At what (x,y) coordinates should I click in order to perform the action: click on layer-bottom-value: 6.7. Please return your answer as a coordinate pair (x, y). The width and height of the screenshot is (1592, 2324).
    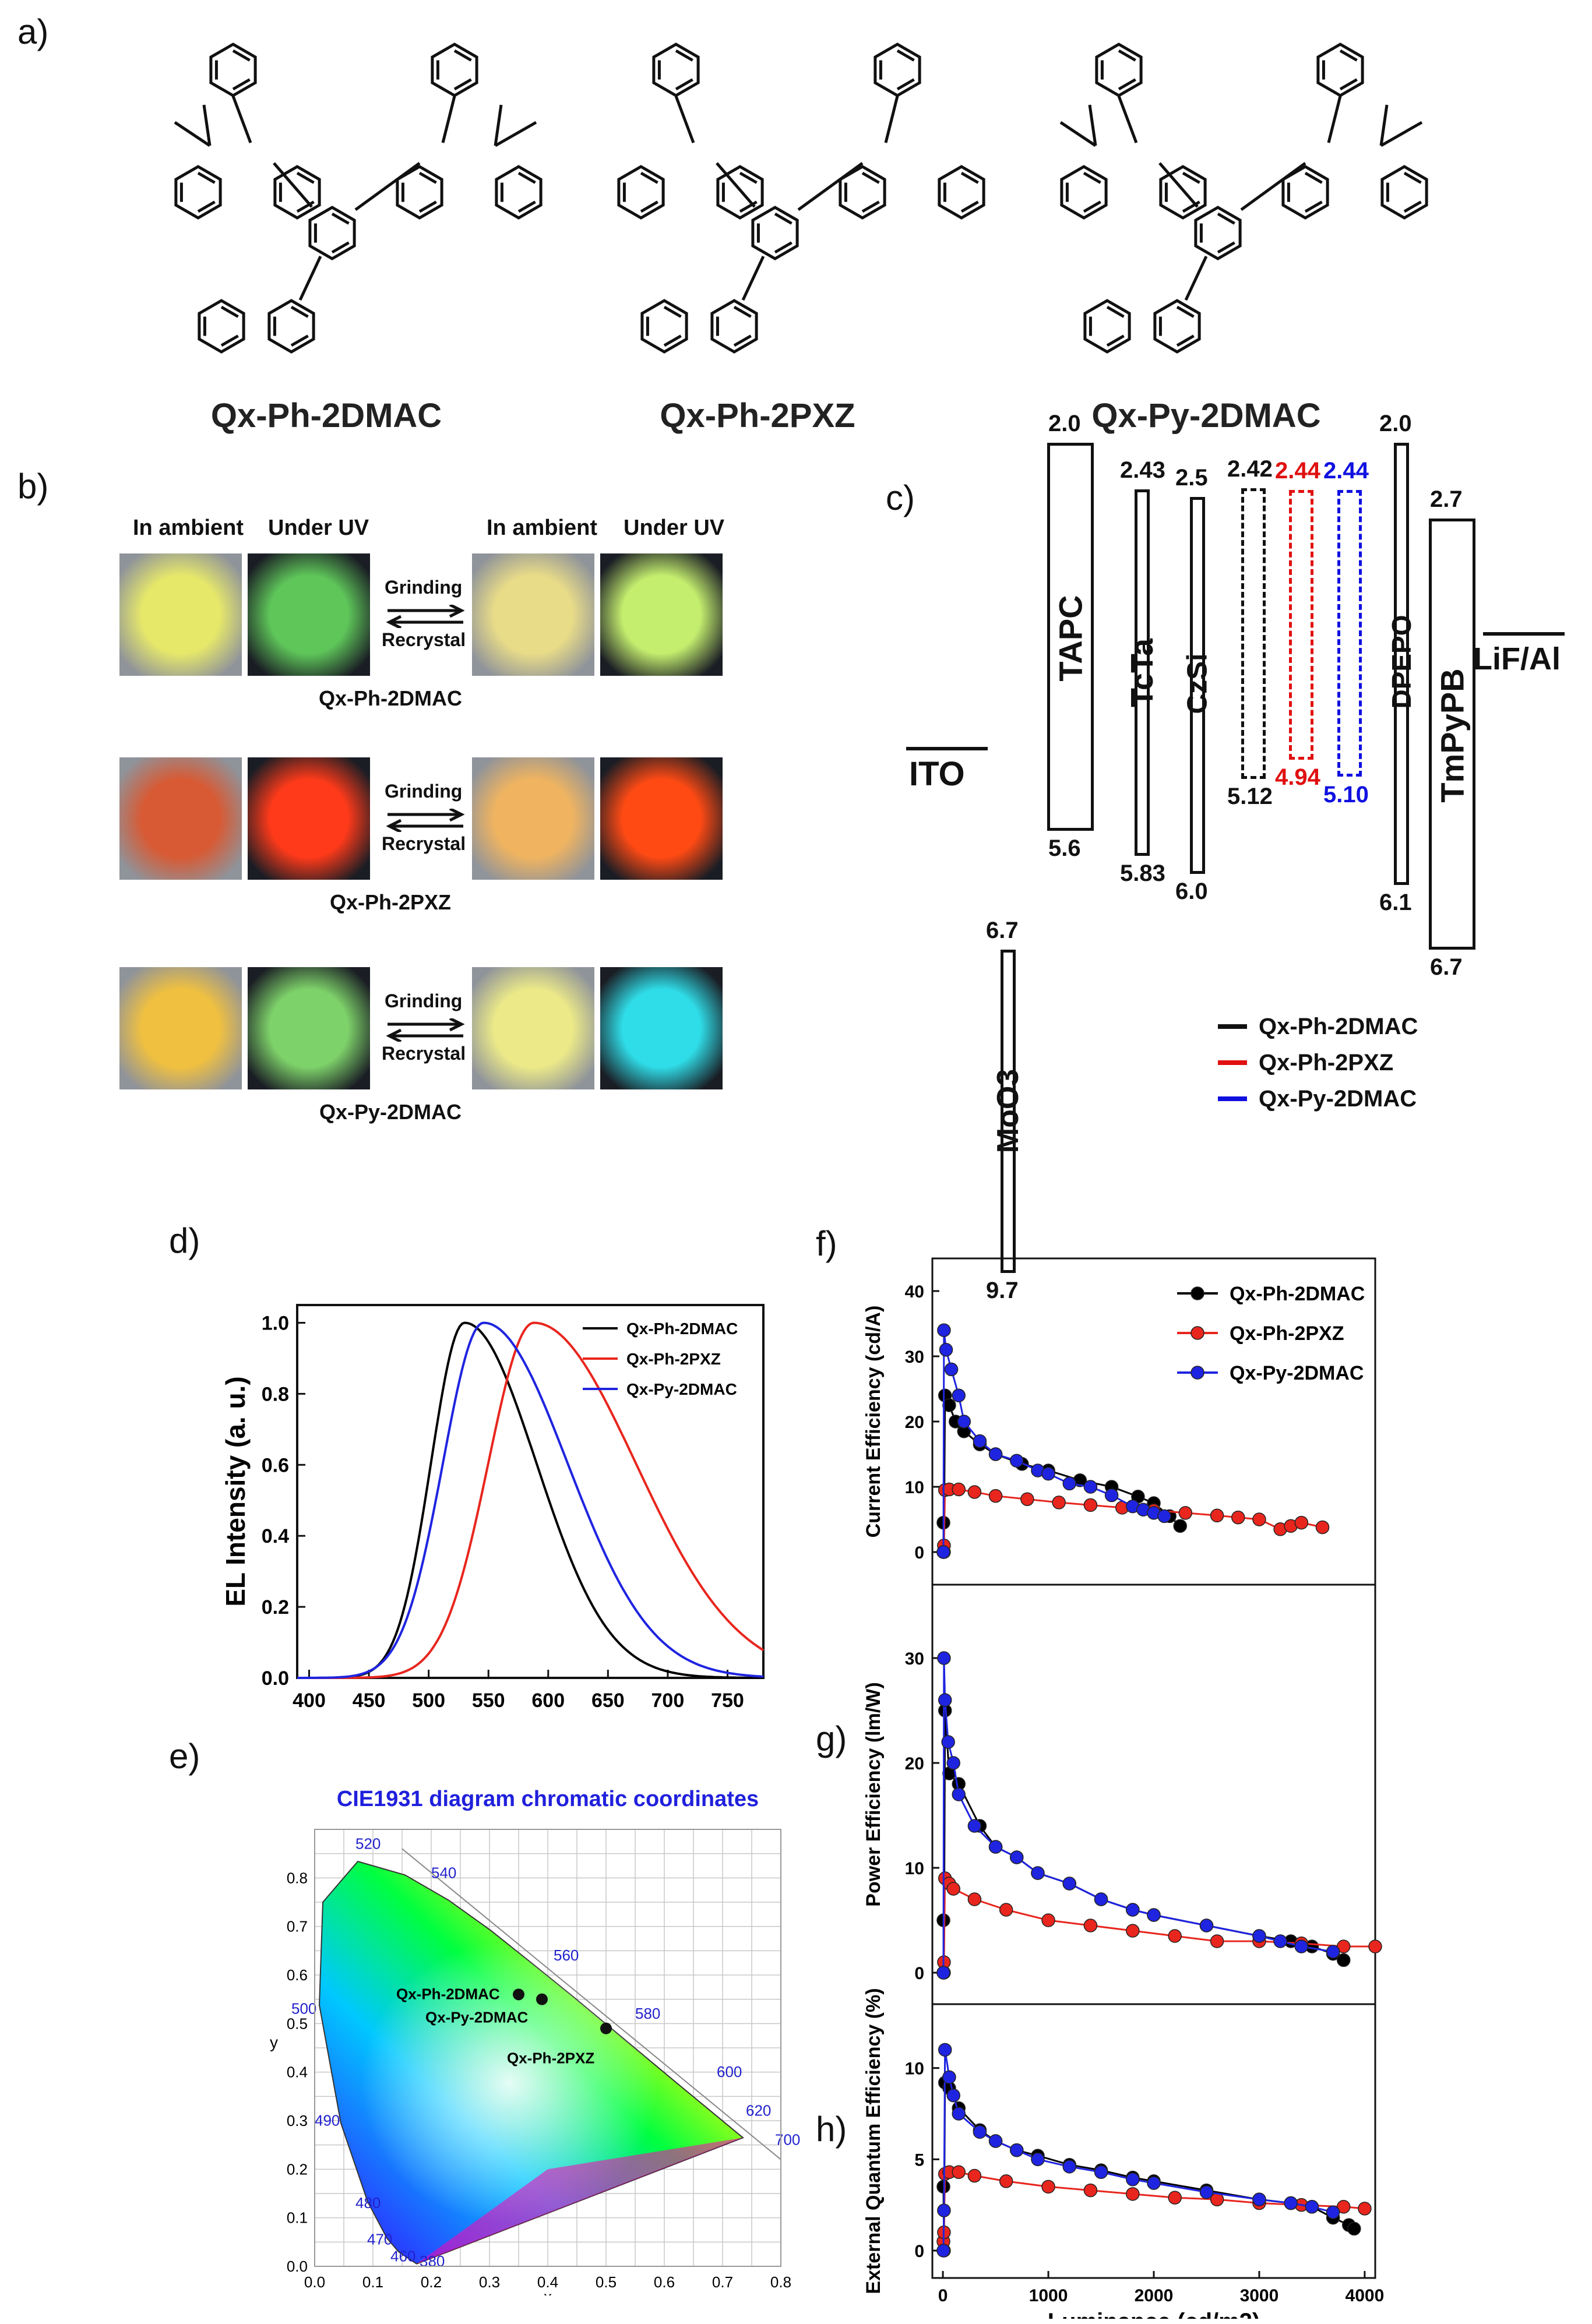
    Looking at the image, I should click on (1446, 967).